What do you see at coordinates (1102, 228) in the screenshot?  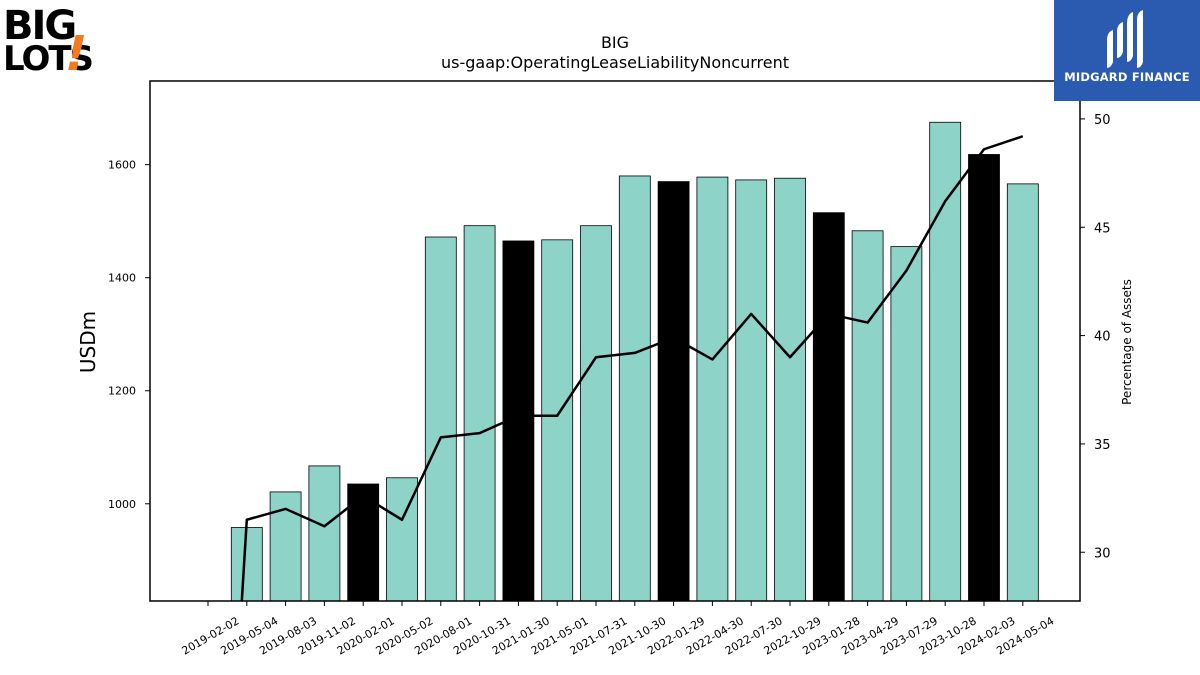 I see `y2-tick-label: 45` at bounding box center [1102, 228].